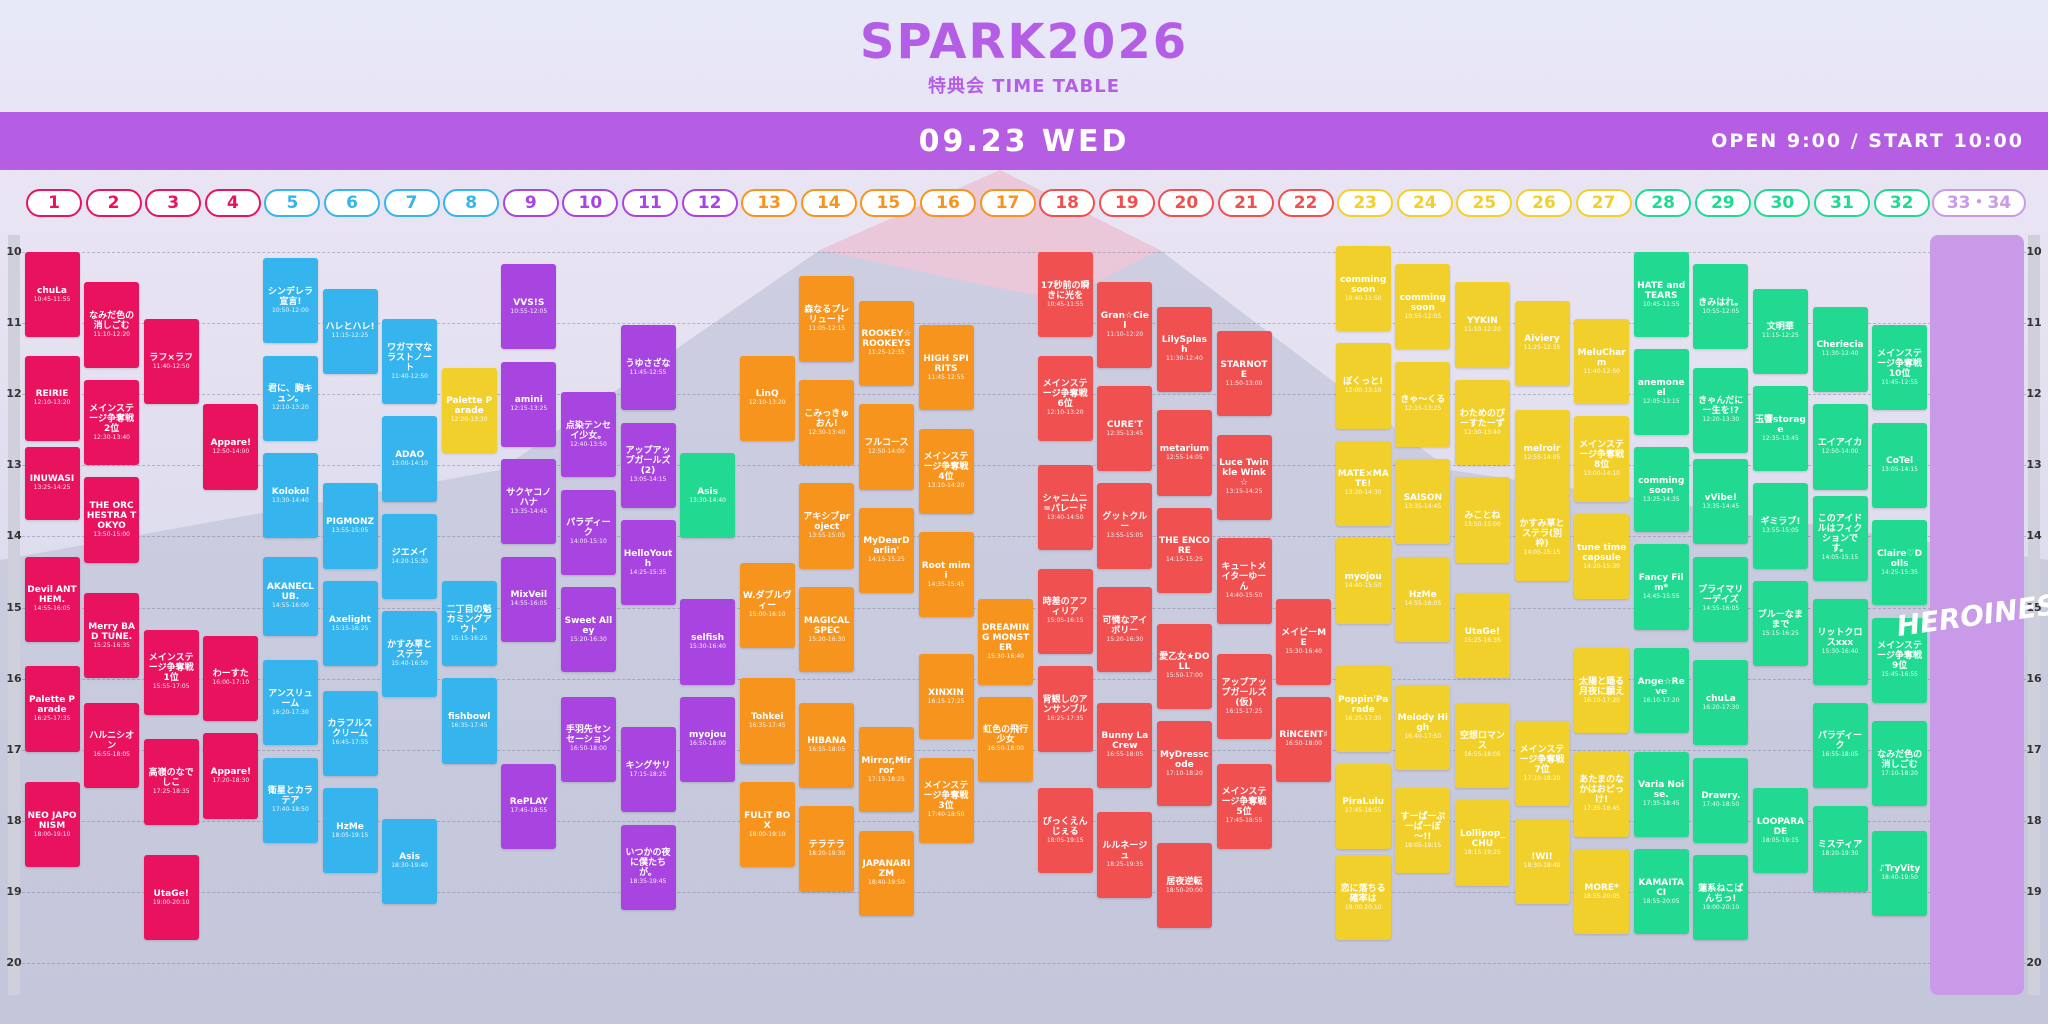  I want to click on slot-time: 13:35-14:45, so click(1423, 506).